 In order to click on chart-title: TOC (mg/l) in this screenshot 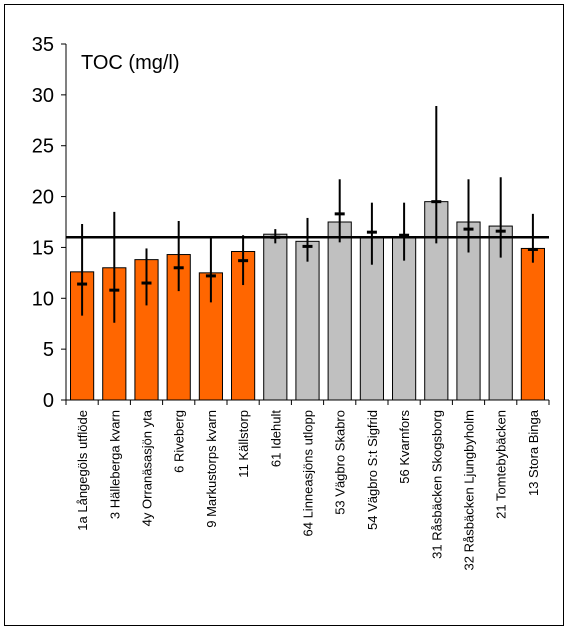, I will do `click(130, 63)`.